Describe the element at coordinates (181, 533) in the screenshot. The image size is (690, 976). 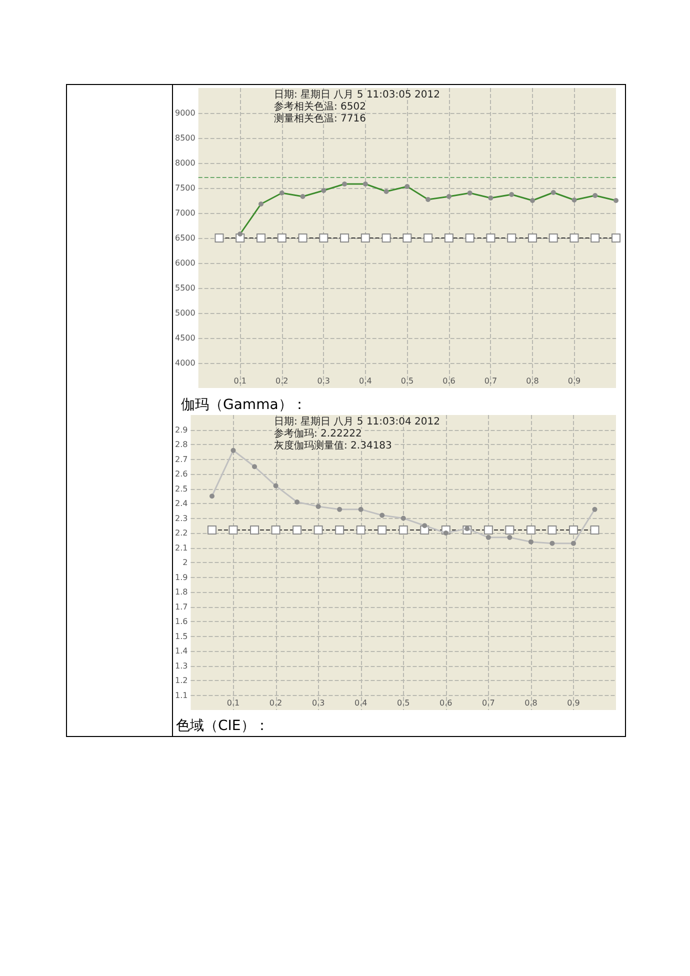
I see `y-tick-label: 2.2` at that location.